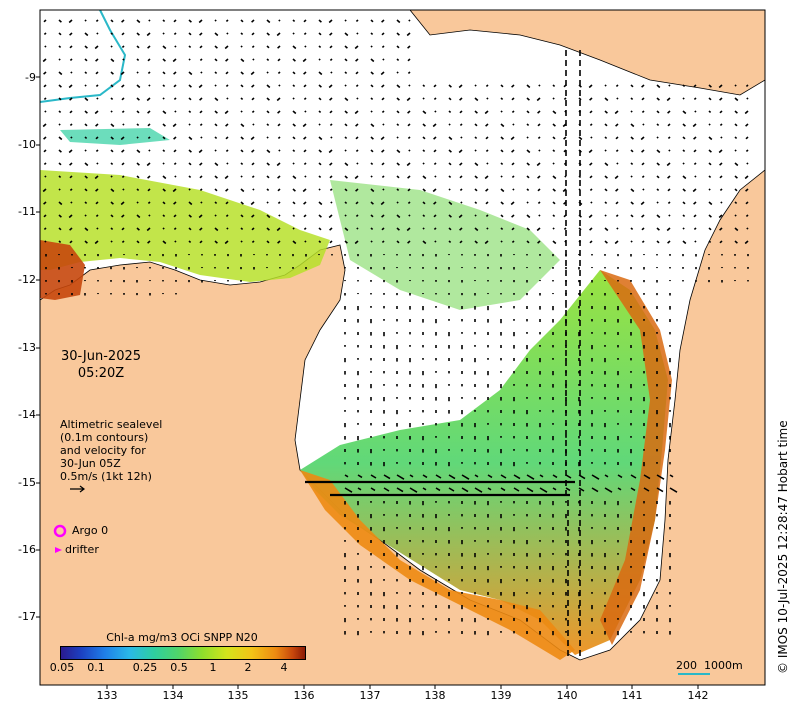 This screenshot has height=716, width=792. I want to click on date-text: 30-Jun-2025, so click(101, 356).